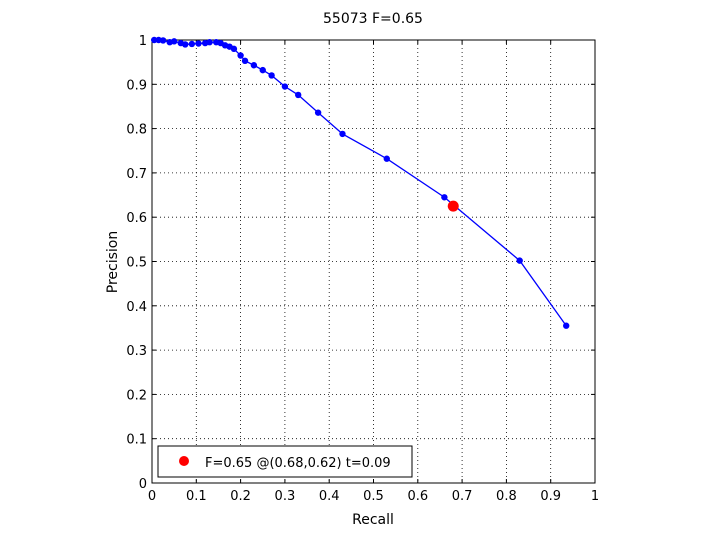 This screenshot has width=720, height=540. I want to click on best-f-point, so click(453, 206).